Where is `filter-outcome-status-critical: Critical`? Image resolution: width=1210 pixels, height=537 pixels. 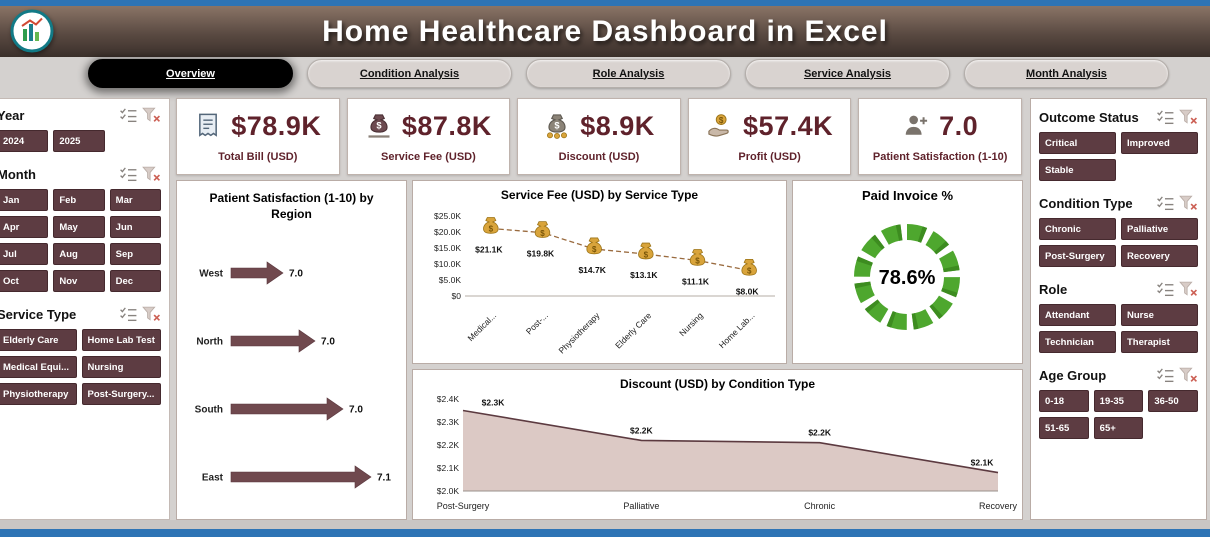 filter-outcome-status-critical: Critical is located at coordinates (1077, 143).